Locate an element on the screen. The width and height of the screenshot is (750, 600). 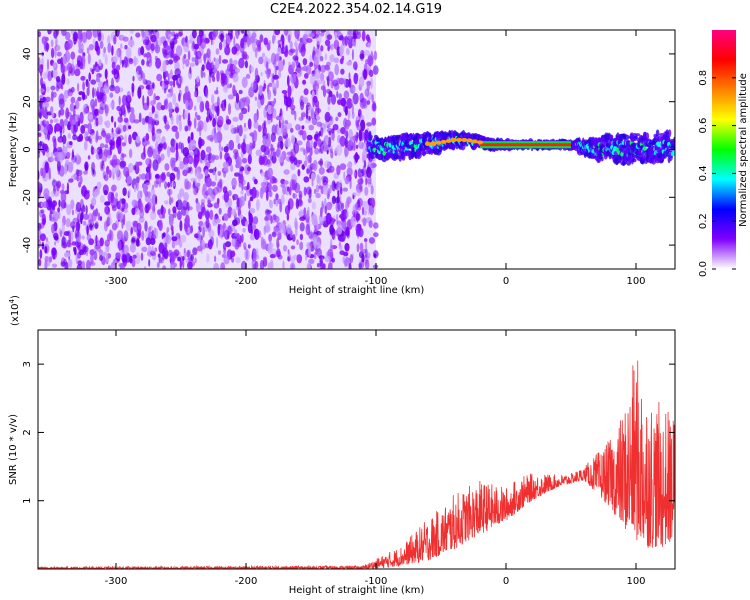
x-tick-label: 100 is located at coordinates (635, 581).